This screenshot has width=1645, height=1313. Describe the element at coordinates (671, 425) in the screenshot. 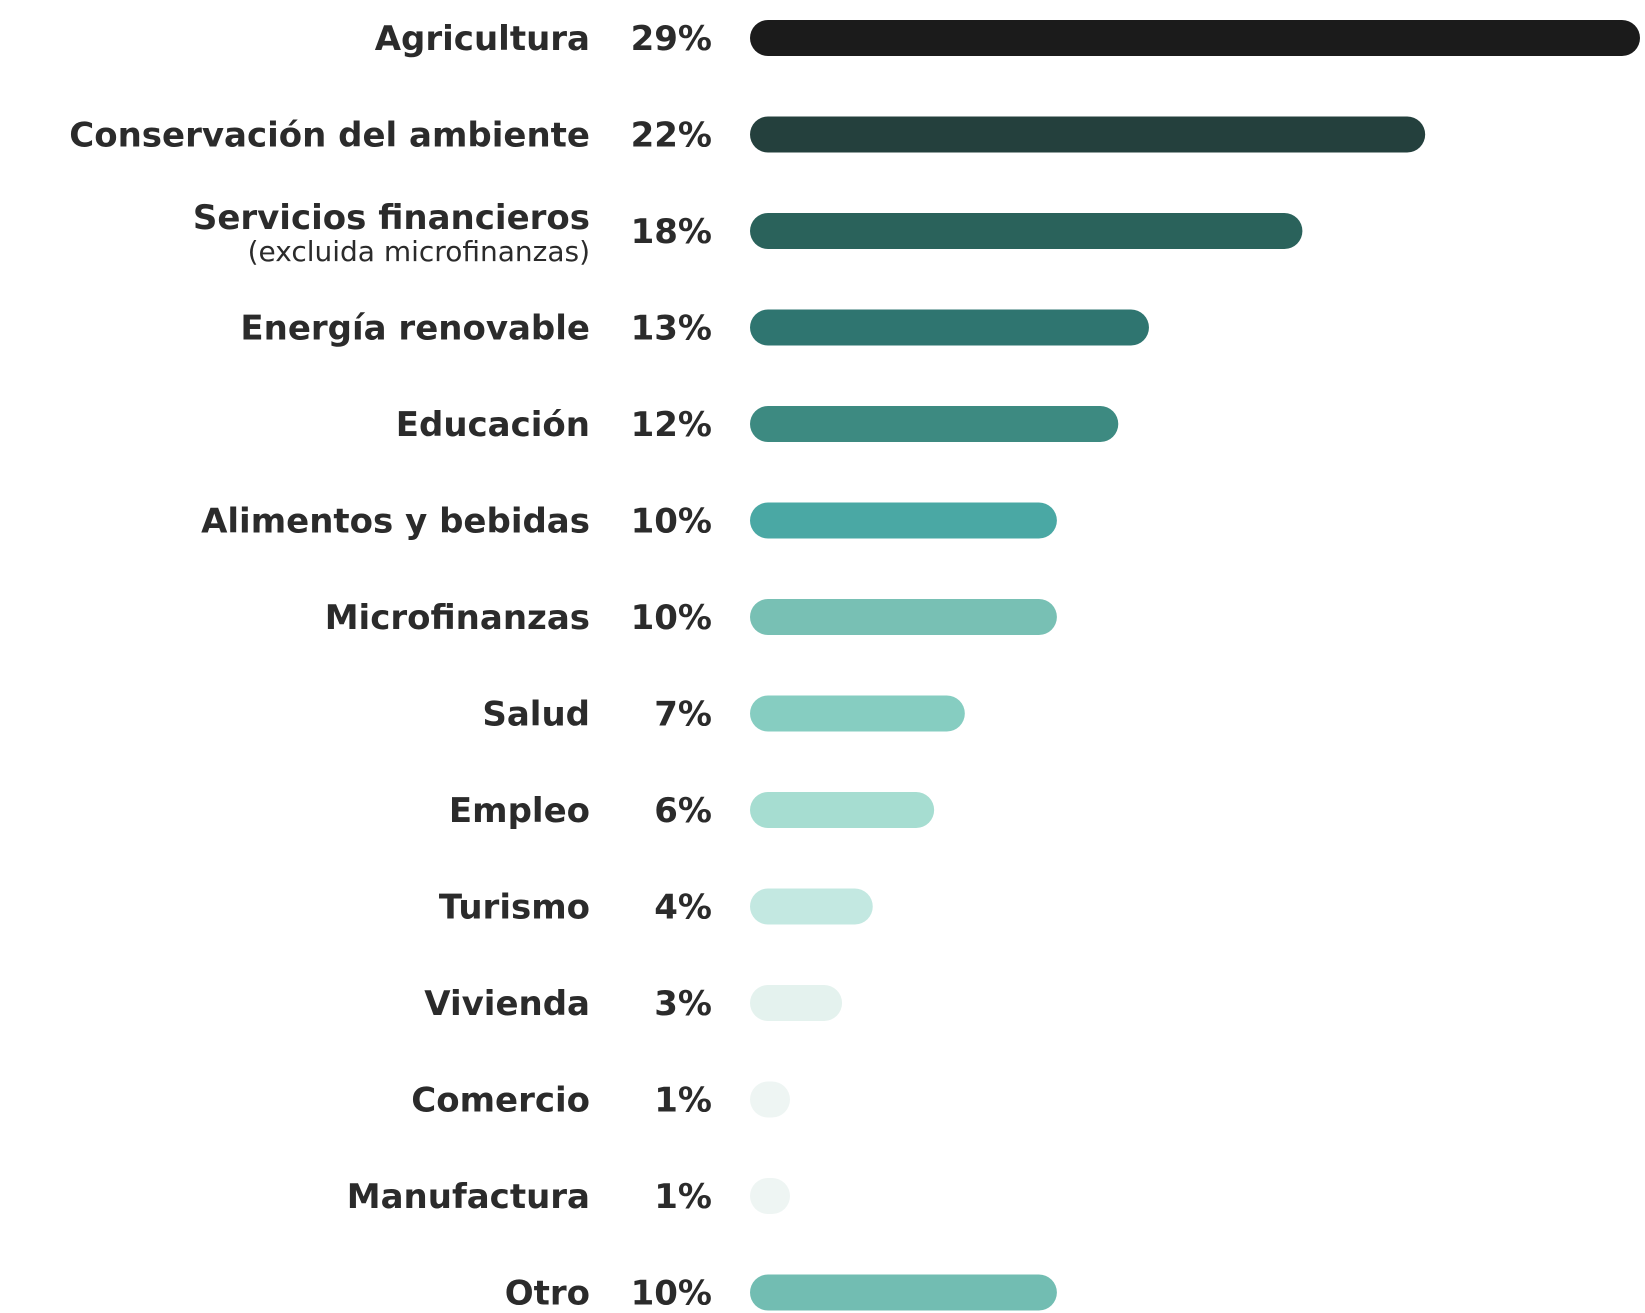

I see `value-label: 12%` at that location.